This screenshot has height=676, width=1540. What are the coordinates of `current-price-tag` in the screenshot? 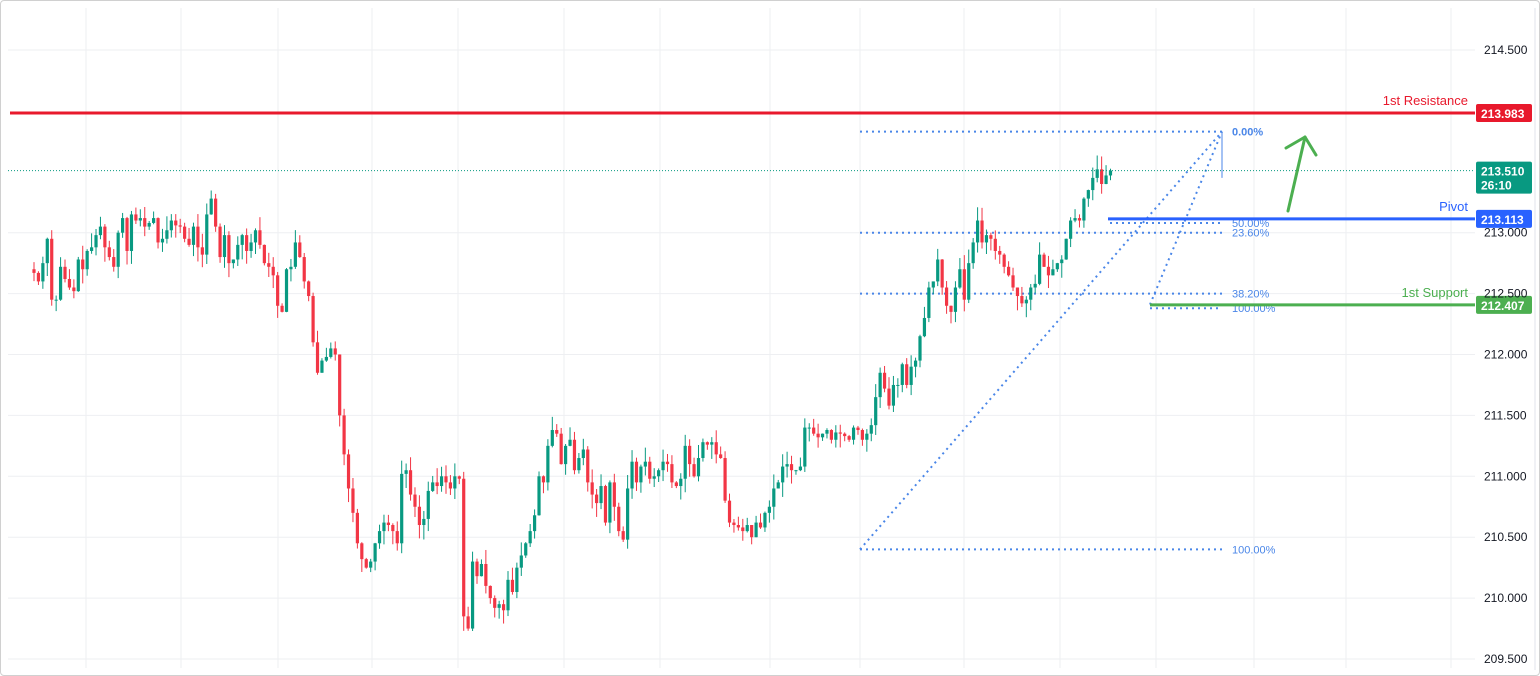 It's located at (1504, 177).